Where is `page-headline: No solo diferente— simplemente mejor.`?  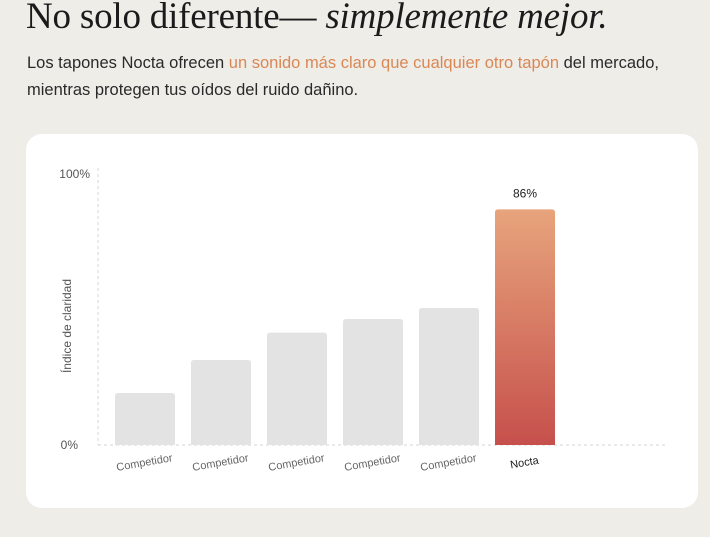
page-headline: No solo diferente— simplemente mejor. is located at coordinates (317, 20).